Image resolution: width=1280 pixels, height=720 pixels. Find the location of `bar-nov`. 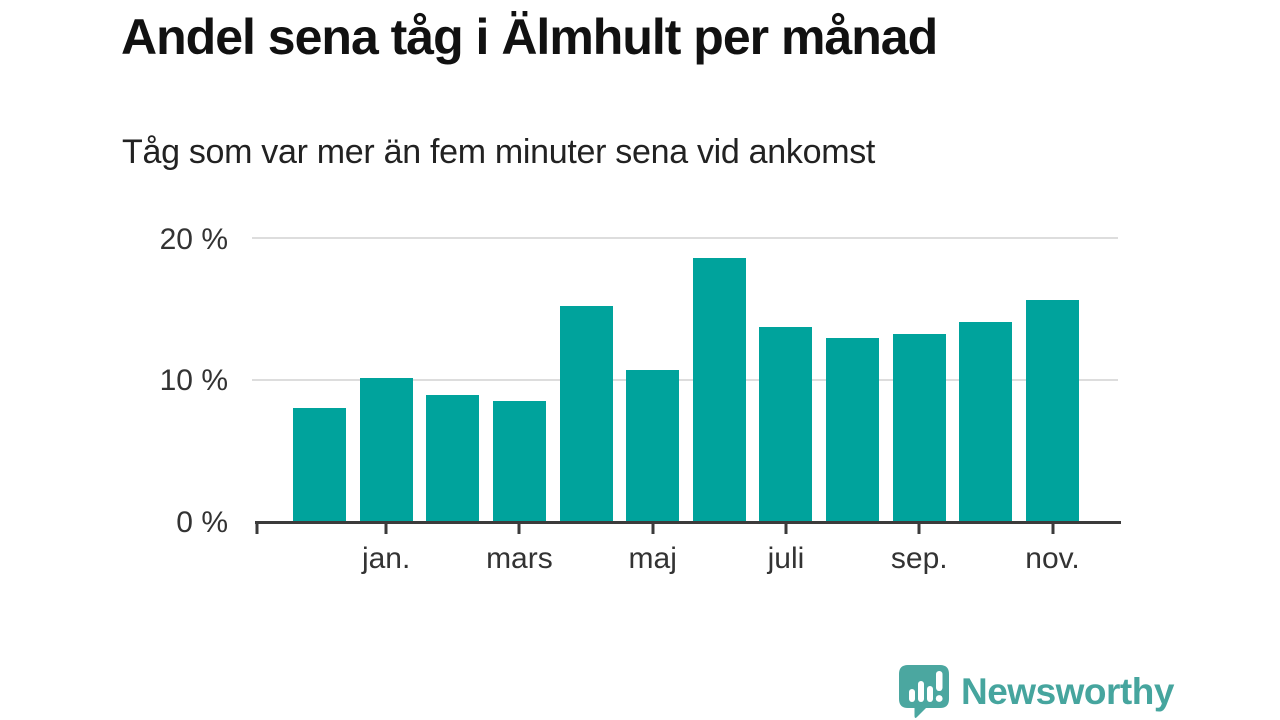

bar-nov is located at coordinates (1053, 410).